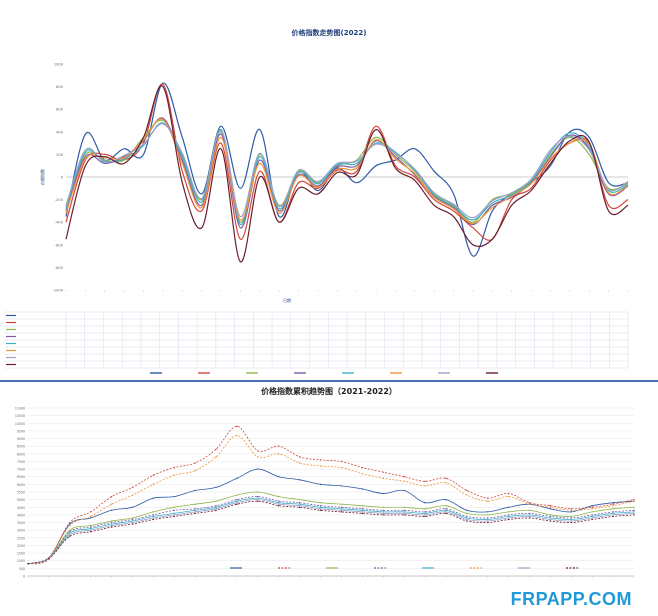  What do you see at coordinates (59, 245) in the screenshot?
I see `y-tick-label: -600` at bounding box center [59, 245].